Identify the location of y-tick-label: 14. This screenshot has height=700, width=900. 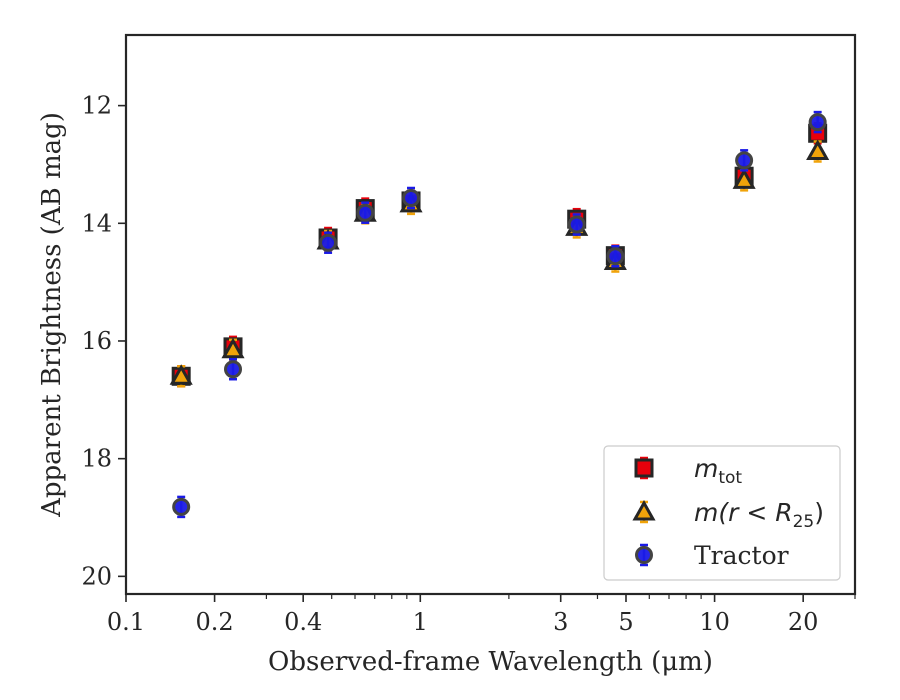
(96, 223).